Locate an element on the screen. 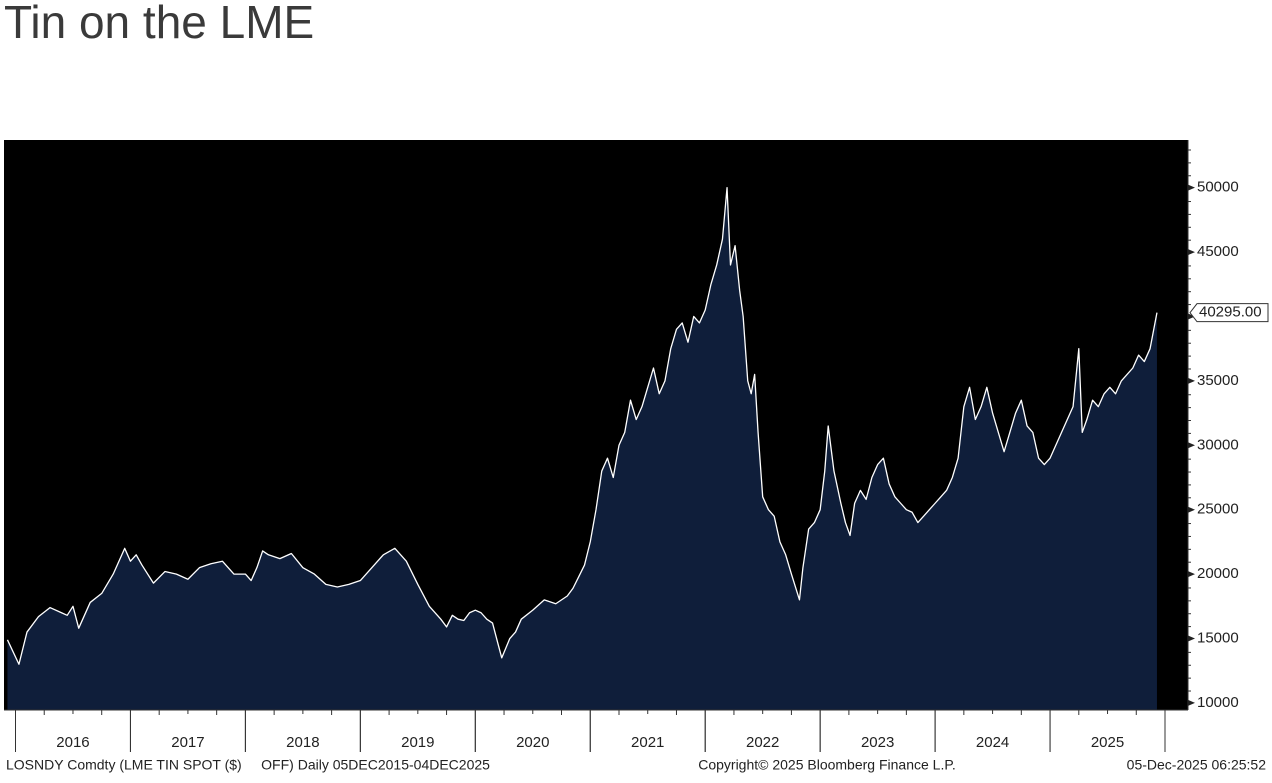 This screenshot has height=783, width=1272. y-tick-label: 20000 is located at coordinates (1218, 573).